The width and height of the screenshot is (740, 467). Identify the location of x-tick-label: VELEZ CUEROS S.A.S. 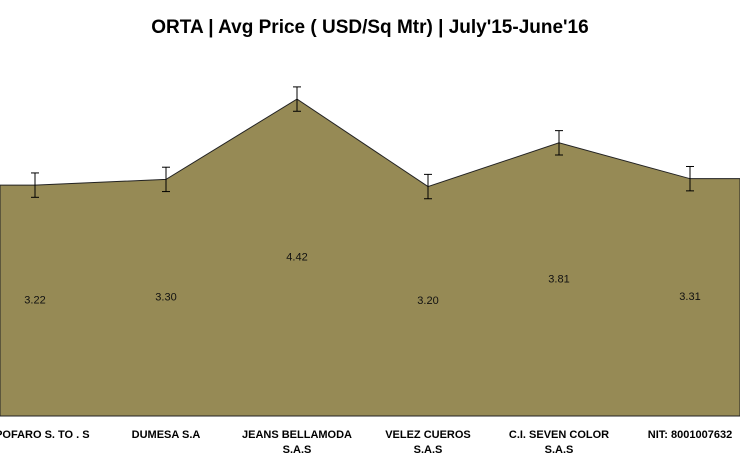
(428, 442).